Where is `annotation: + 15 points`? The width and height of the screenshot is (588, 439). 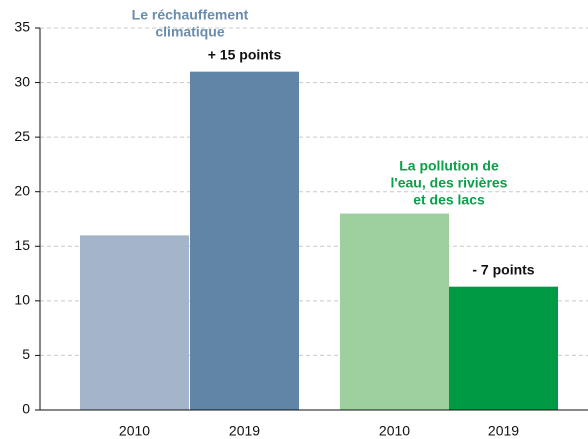
annotation: + 15 points is located at coordinates (245, 54).